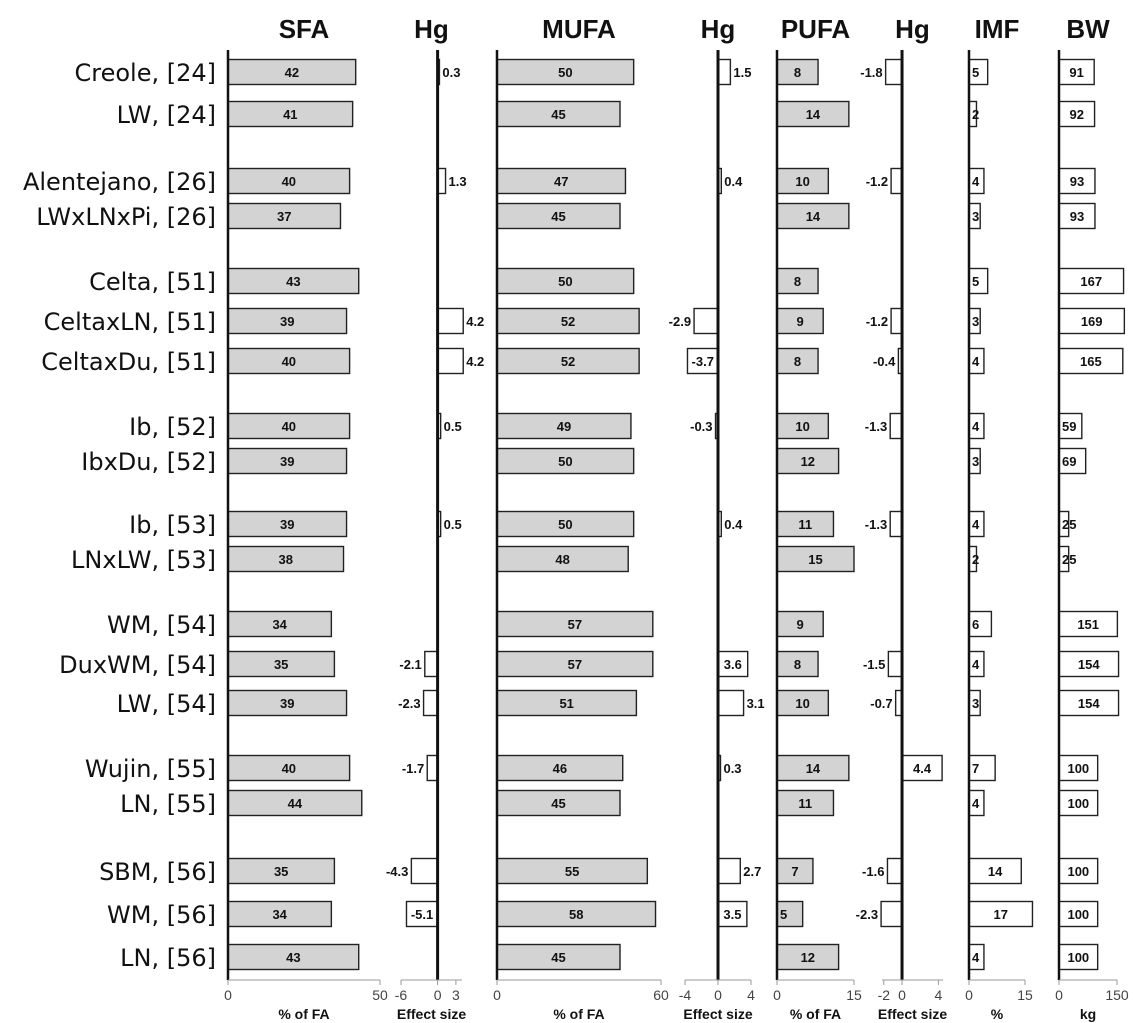 The height and width of the screenshot is (1023, 1133). Describe the element at coordinates (999, 518) in the screenshot. I see `panel-imf-6: IMF 5 2 4 3 5 3 4 4 3 4 2 6 4 3 7 4 14 17 4 0 15%` at that location.